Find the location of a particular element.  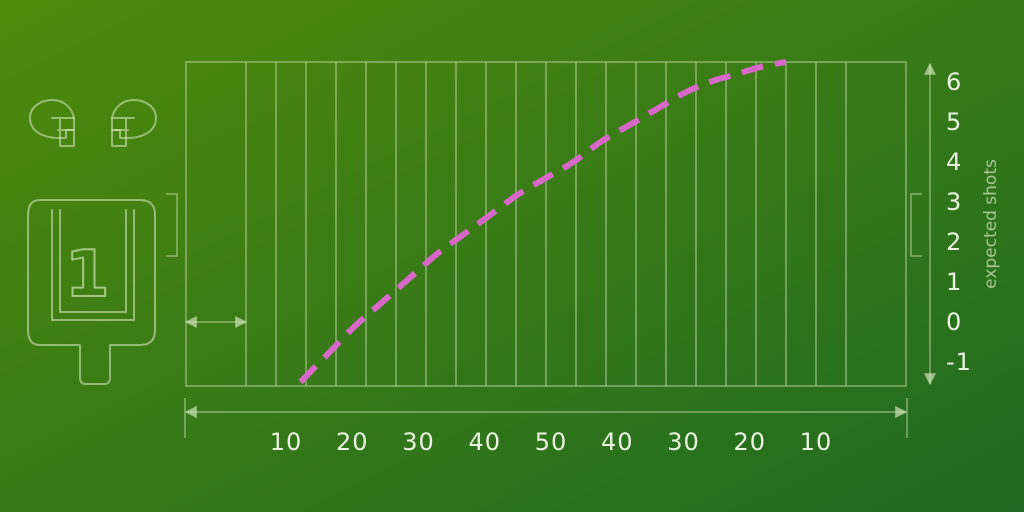

y-tick-label: 6 is located at coordinates (954, 82).